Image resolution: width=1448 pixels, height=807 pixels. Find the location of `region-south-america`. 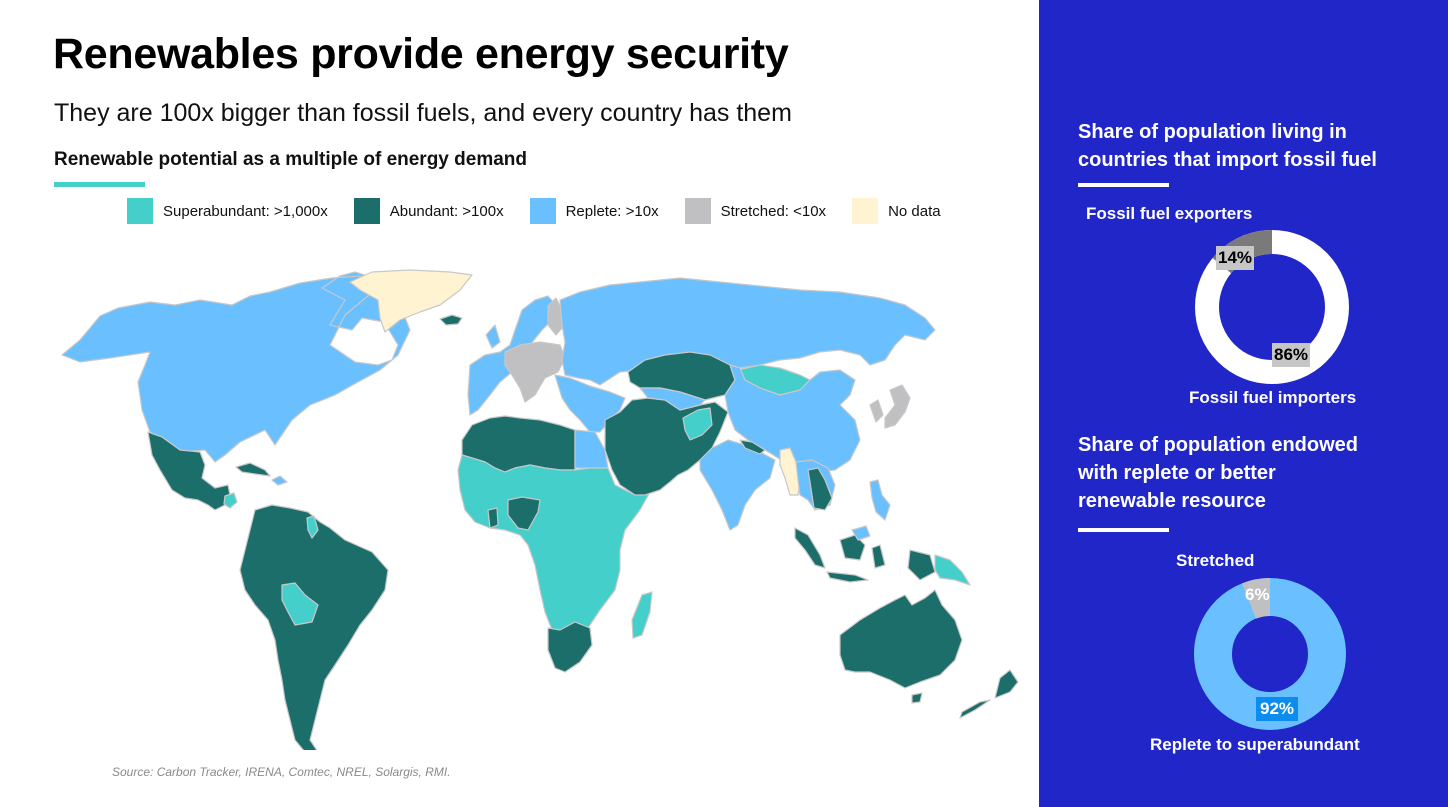

region-south-america is located at coordinates (314, 627).